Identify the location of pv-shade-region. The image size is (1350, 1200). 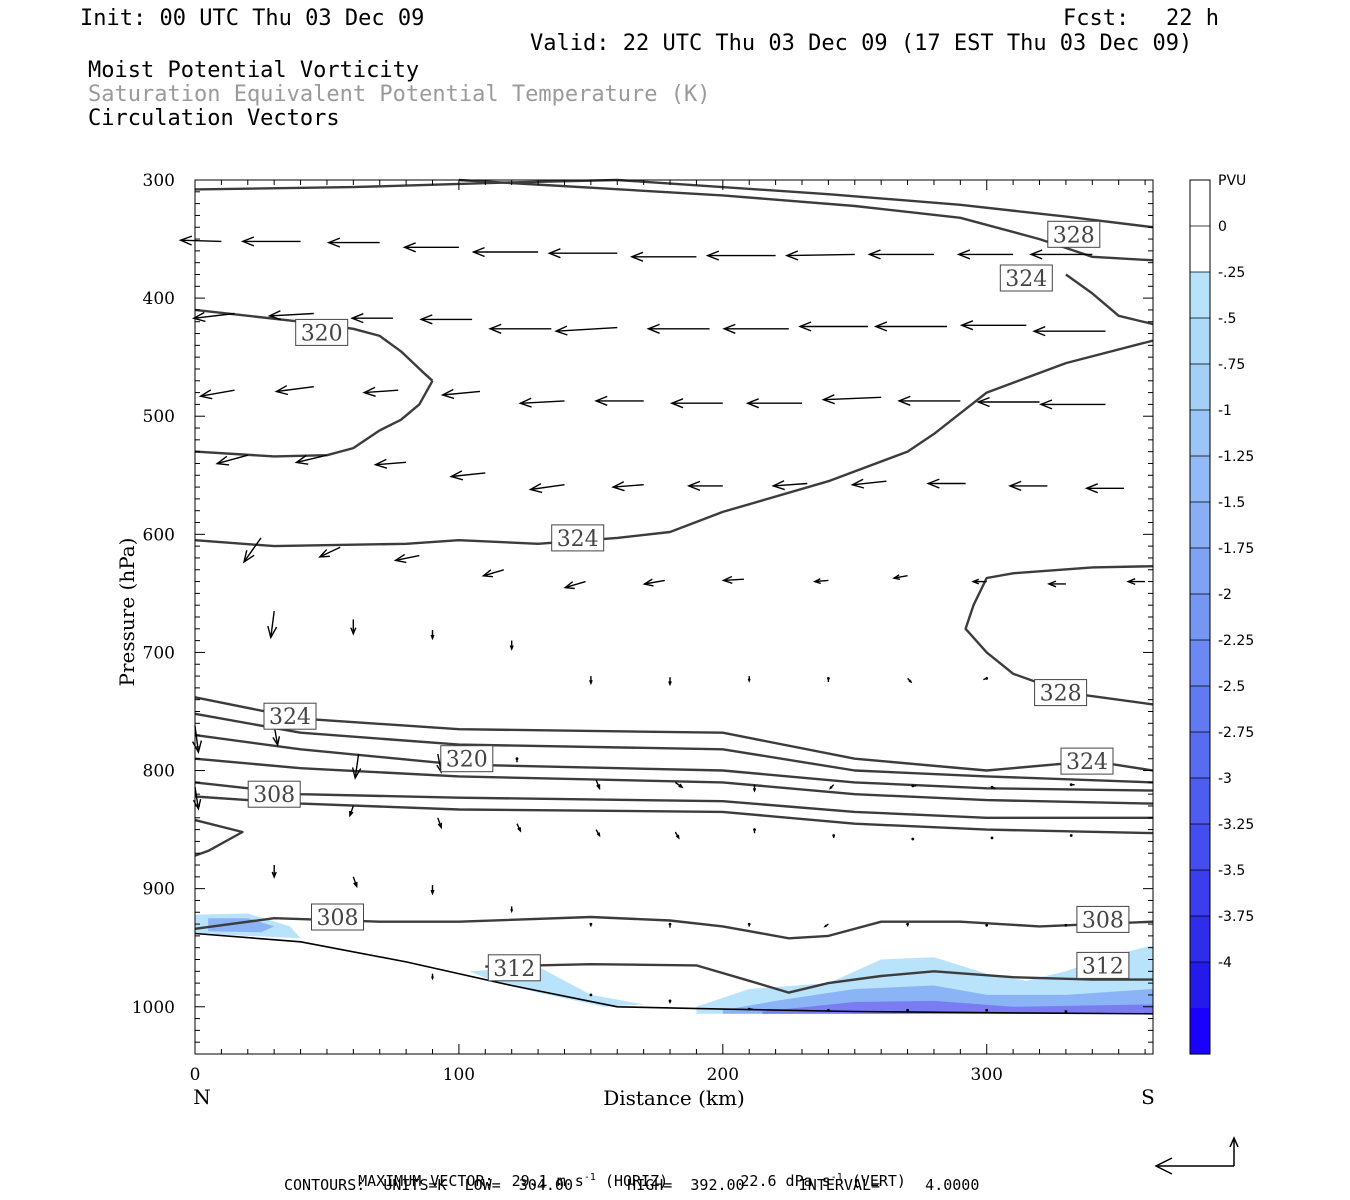
(957, 1007).